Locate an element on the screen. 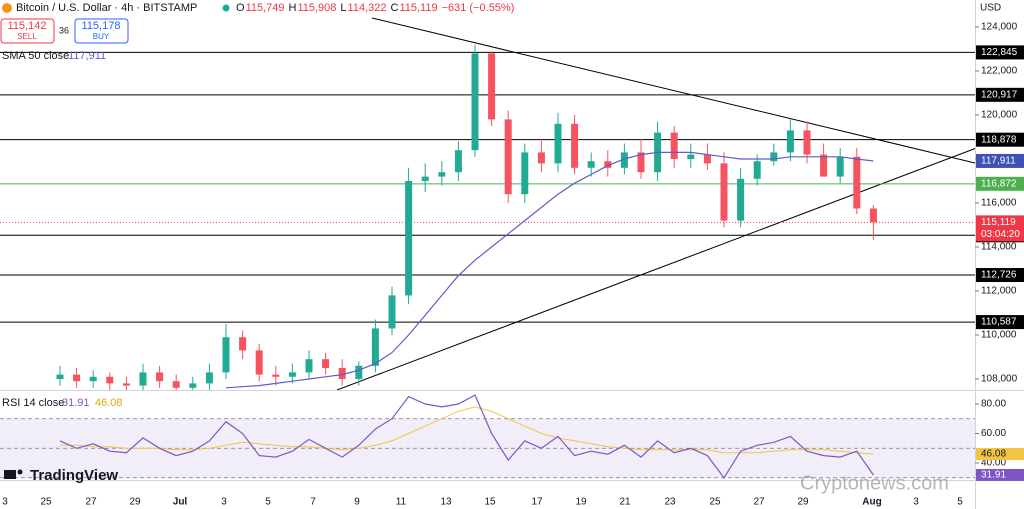 The width and height of the screenshot is (1024, 509). sell-label: SELL is located at coordinates (27, 36).